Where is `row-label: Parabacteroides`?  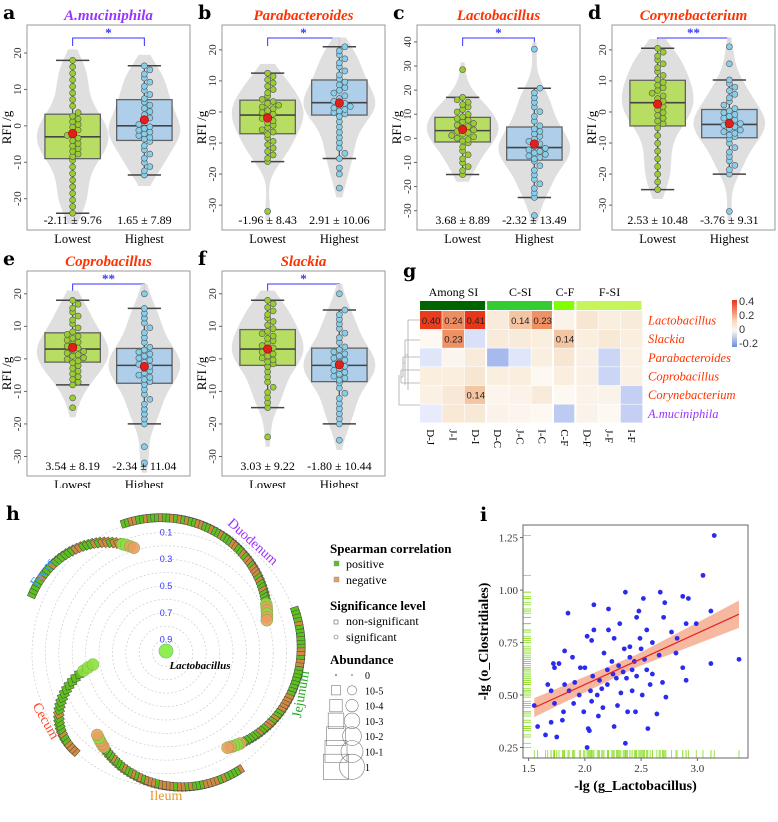
row-label: Parabacteroides is located at coordinates (689, 358).